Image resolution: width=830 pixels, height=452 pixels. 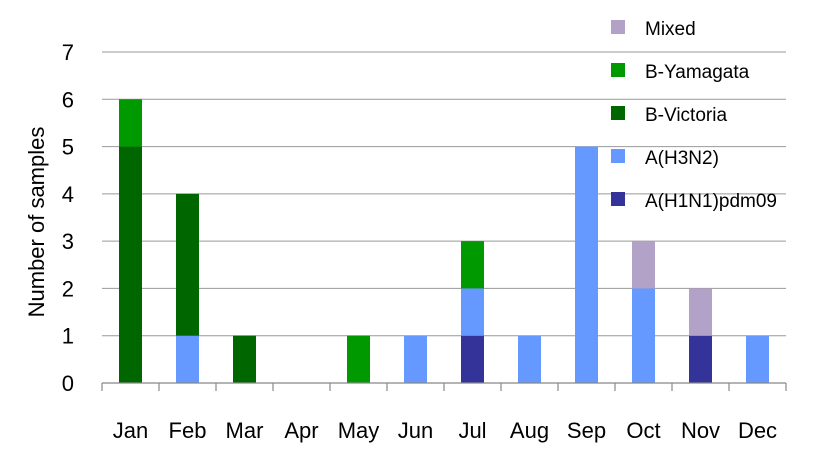 I want to click on y-axis-label: Number of samples, so click(x=36, y=222).